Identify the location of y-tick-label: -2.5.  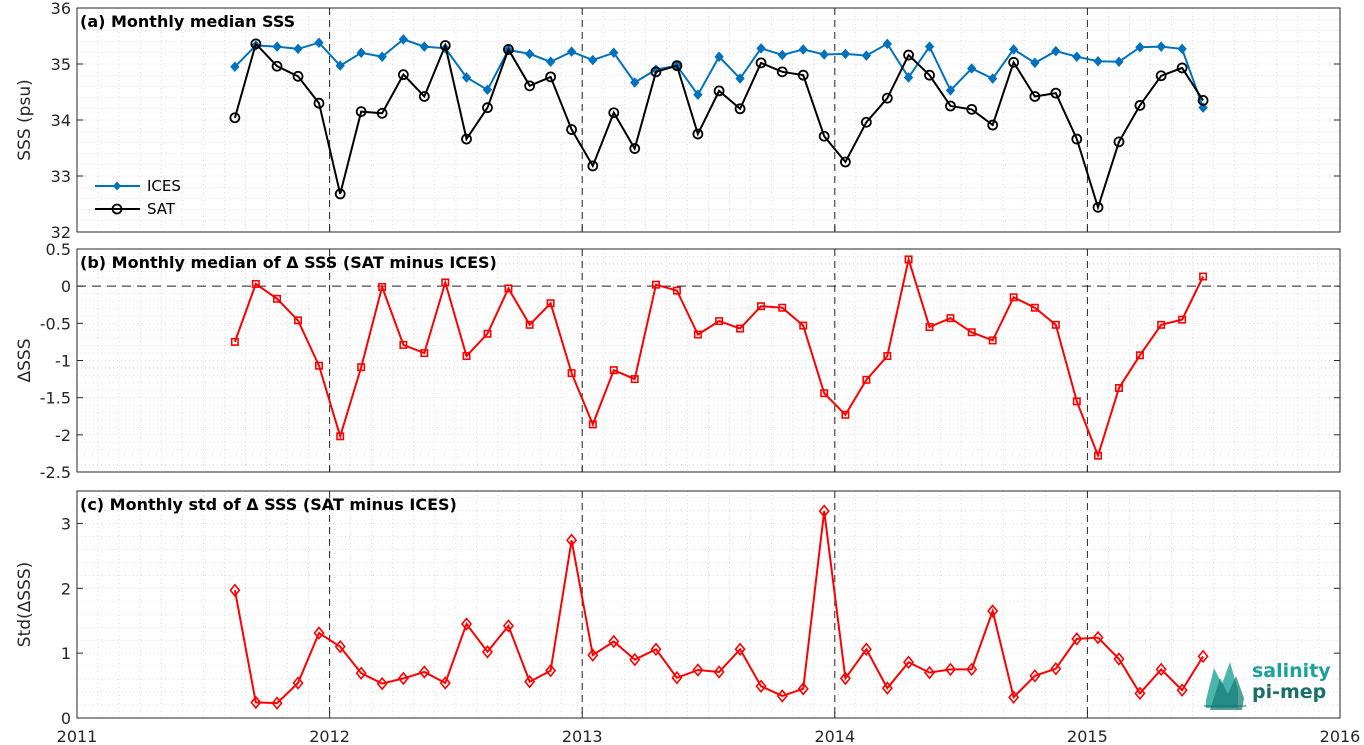
(55, 472).